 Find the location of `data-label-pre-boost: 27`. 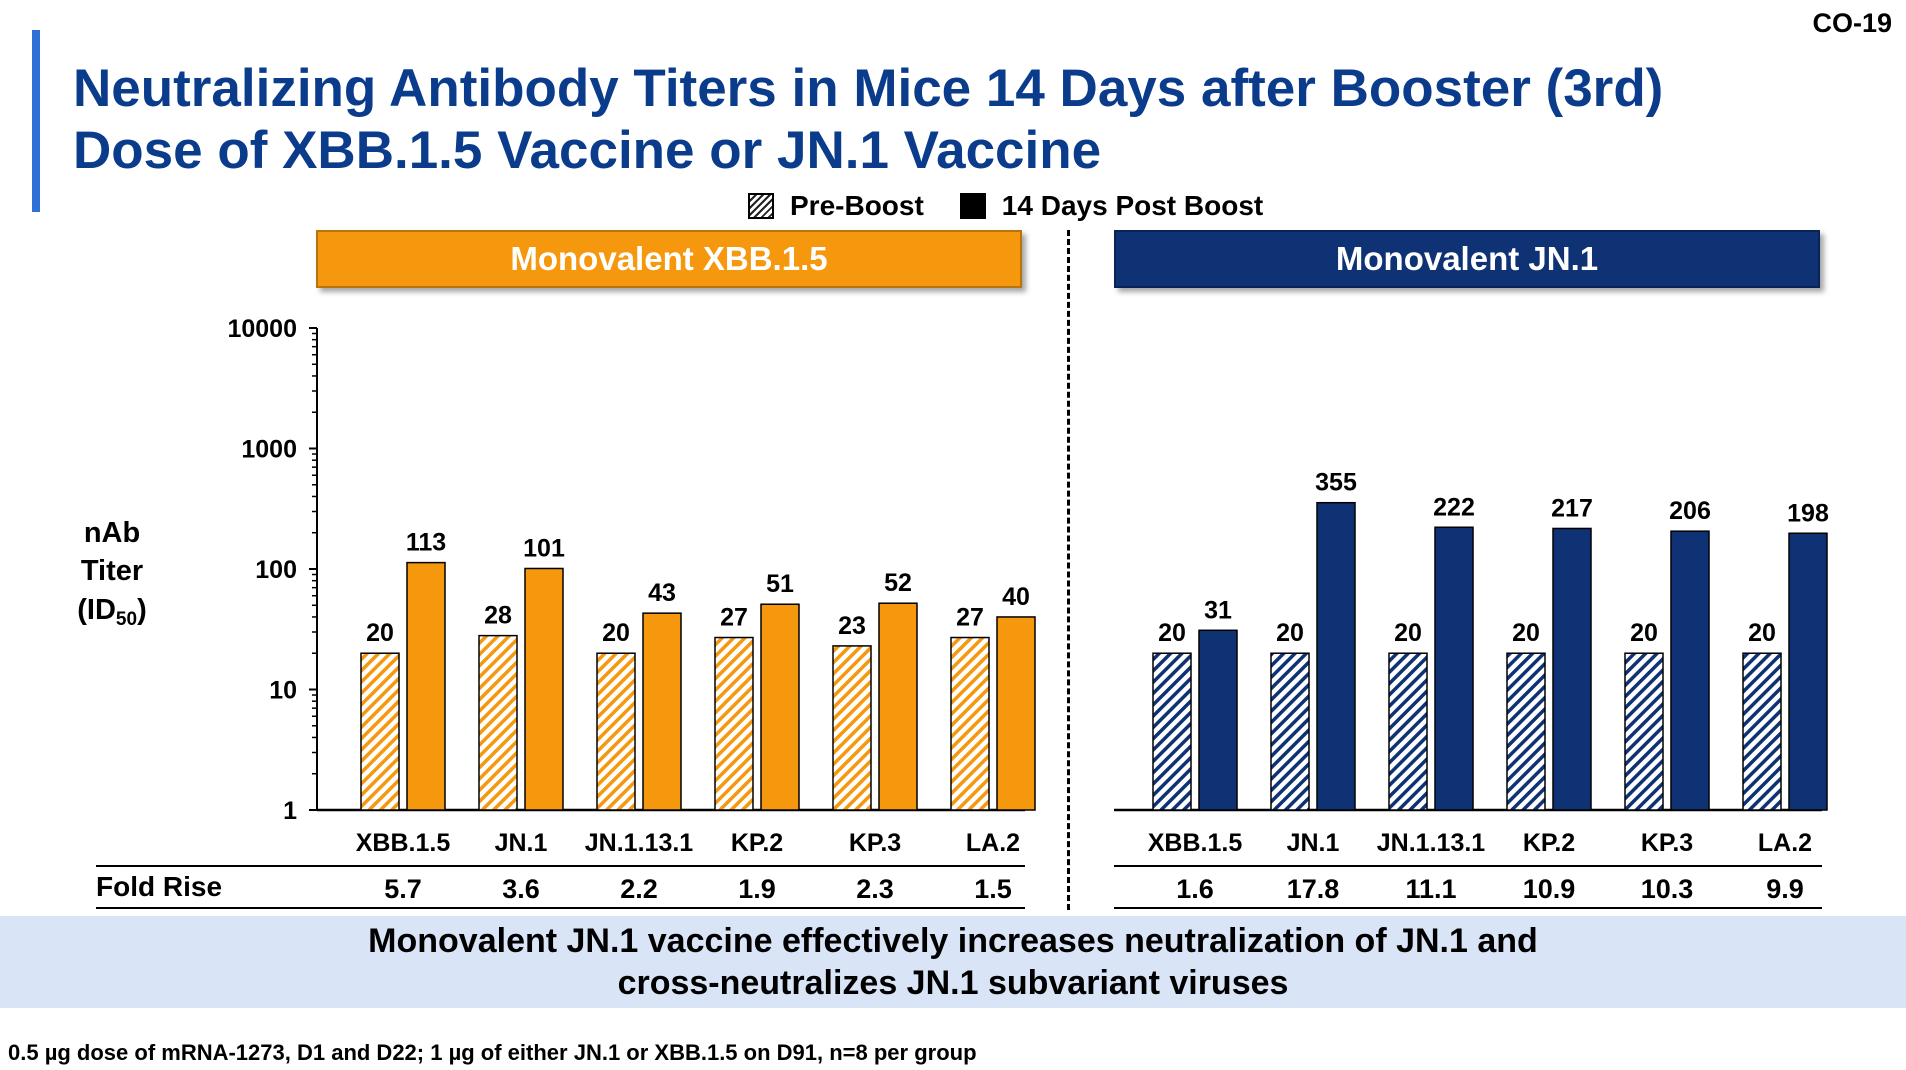

data-label-pre-boost: 27 is located at coordinates (734, 618).